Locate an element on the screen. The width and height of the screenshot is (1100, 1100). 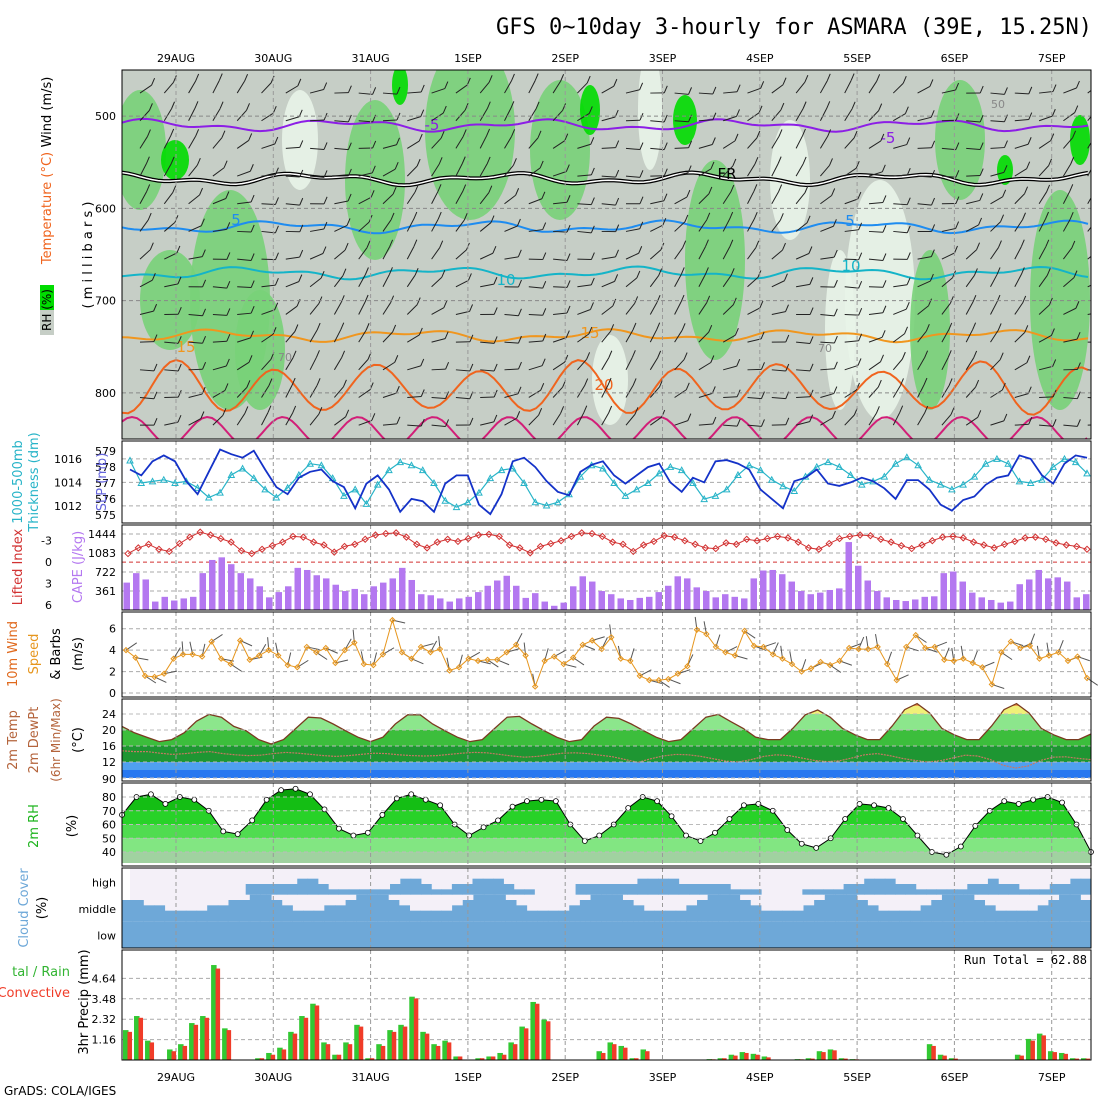
rh-band is located at coordinates (606, 857).